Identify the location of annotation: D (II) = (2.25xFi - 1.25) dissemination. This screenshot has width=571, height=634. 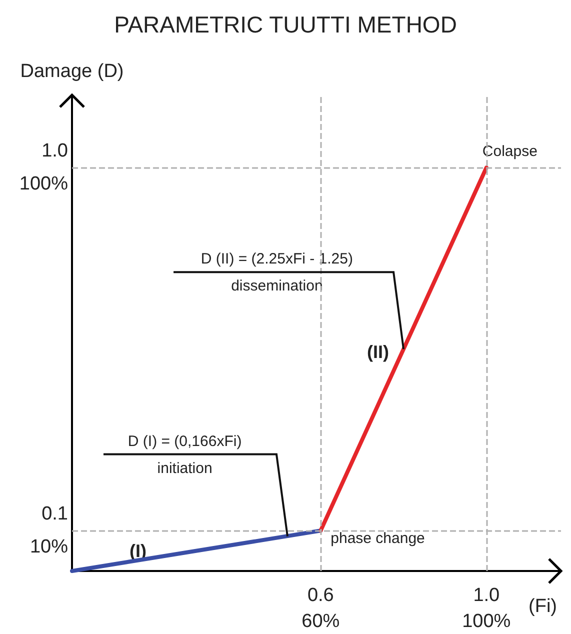
(276, 272).